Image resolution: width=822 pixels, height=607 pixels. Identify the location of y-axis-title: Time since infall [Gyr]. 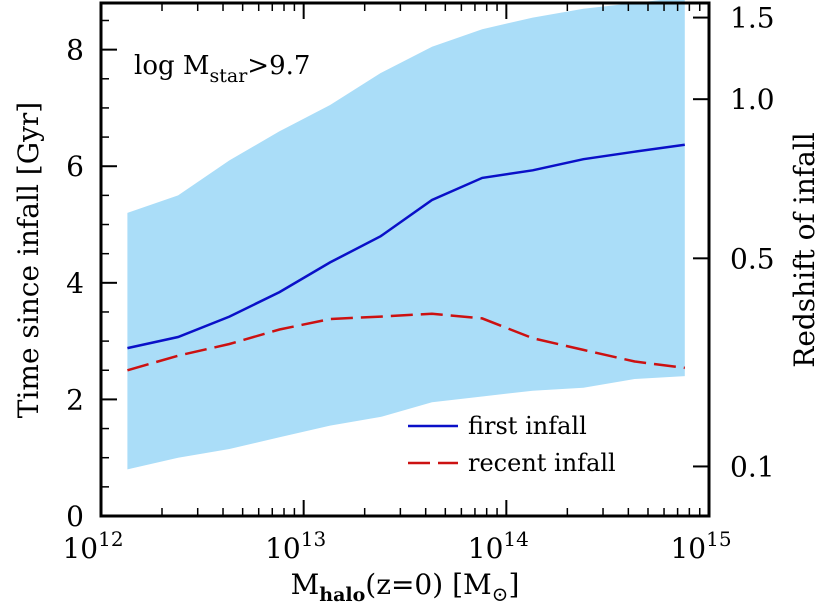
(28, 260).